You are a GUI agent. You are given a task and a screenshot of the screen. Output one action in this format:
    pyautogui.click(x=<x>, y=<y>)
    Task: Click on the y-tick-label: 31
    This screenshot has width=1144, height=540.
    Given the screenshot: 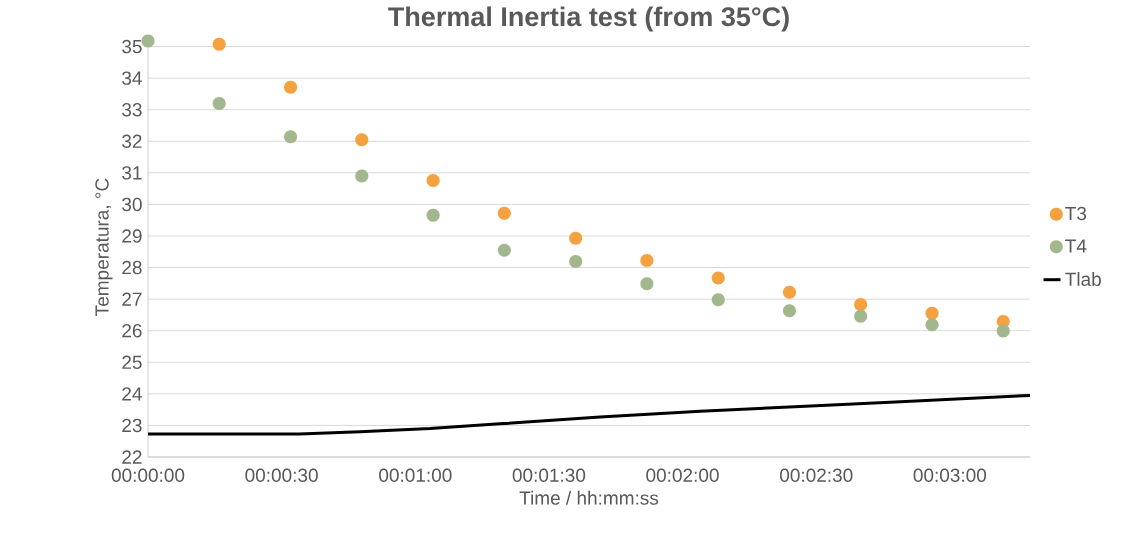 What is the action you would take?
    pyautogui.click(x=132, y=173)
    